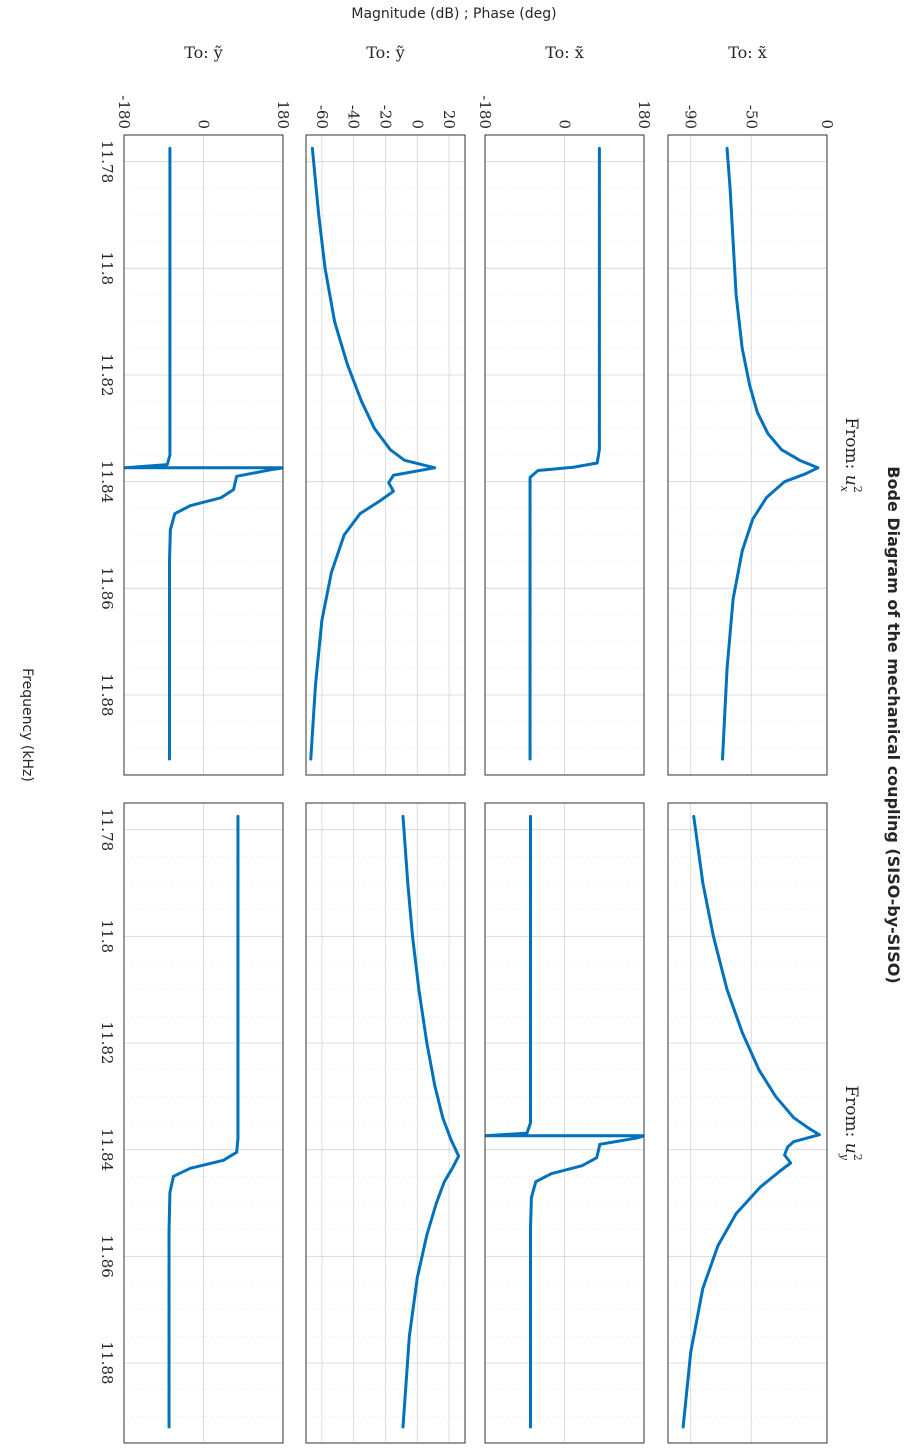 The image size is (908, 1455). What do you see at coordinates (386, 117) in the screenshot?
I see `y-tick-label: -20` at bounding box center [386, 117].